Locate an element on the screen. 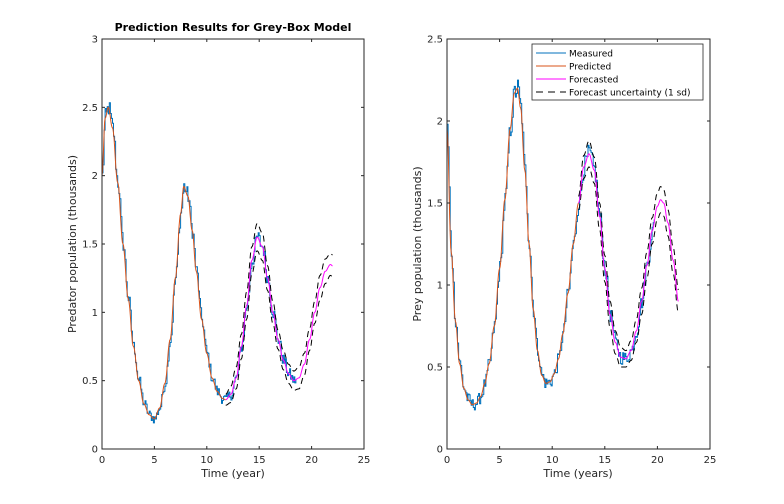 The image size is (784, 504). prey-y-tick-label: 1 is located at coordinates (440, 286).